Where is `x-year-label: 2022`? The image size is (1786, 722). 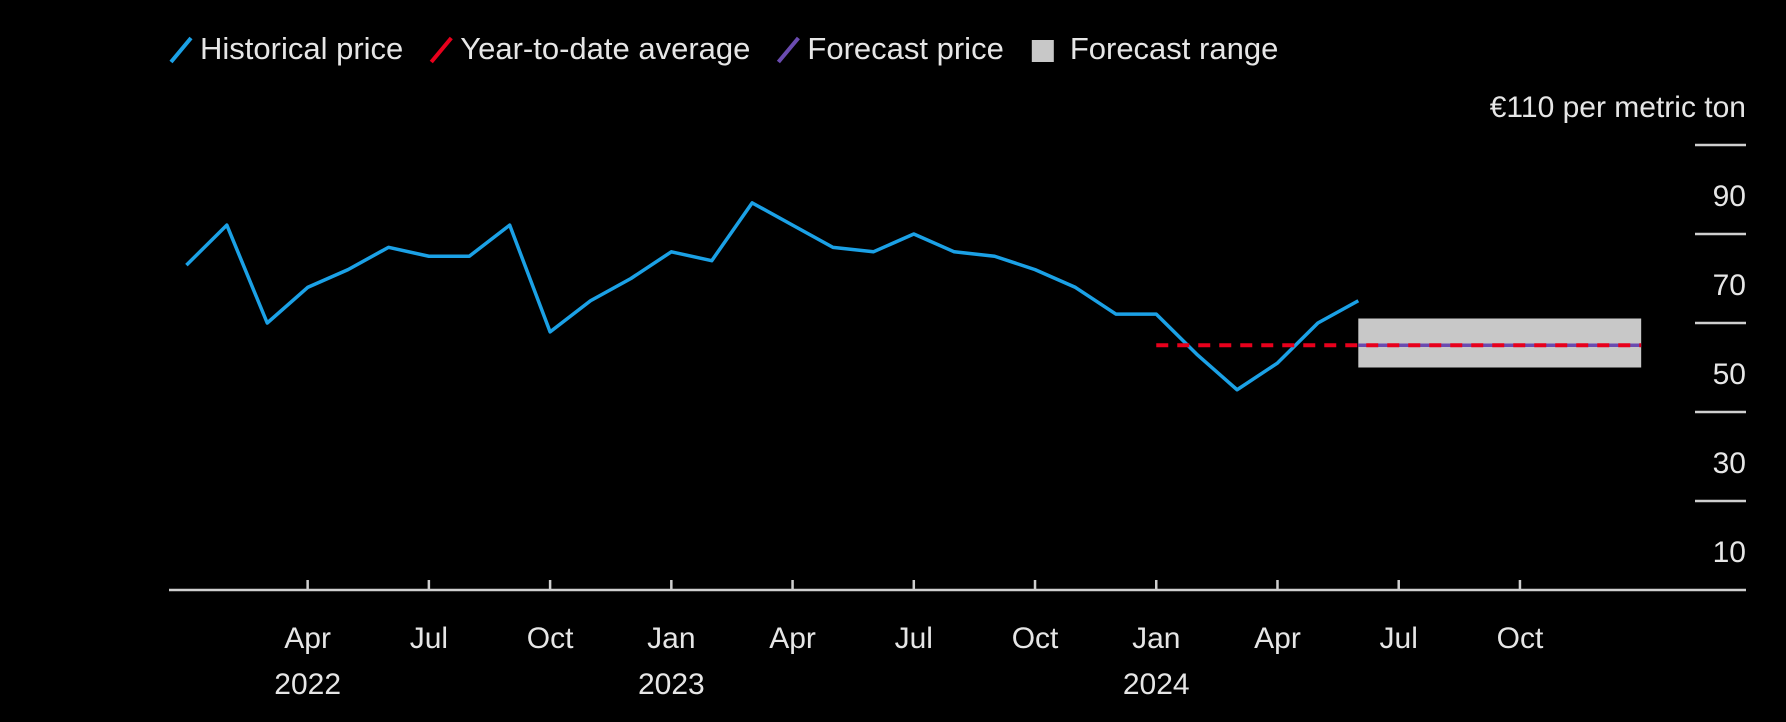
x-year-label: 2022 is located at coordinates (307, 684).